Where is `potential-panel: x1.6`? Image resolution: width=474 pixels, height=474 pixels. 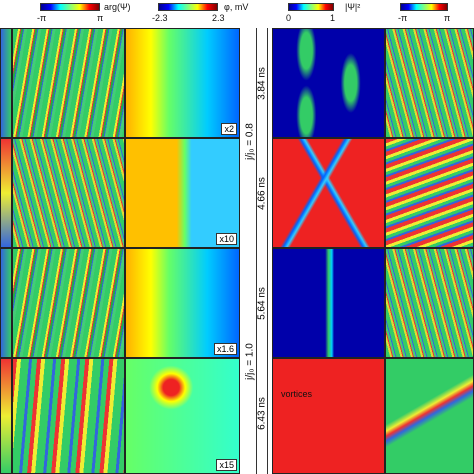
potential-panel: x1.6 is located at coordinates (182, 303).